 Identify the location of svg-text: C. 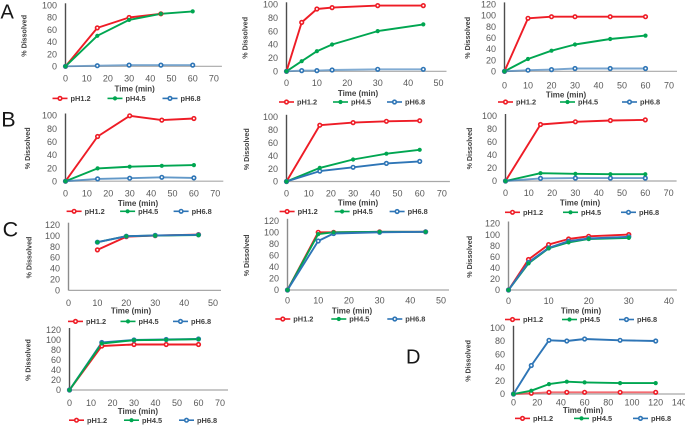
(11, 230).